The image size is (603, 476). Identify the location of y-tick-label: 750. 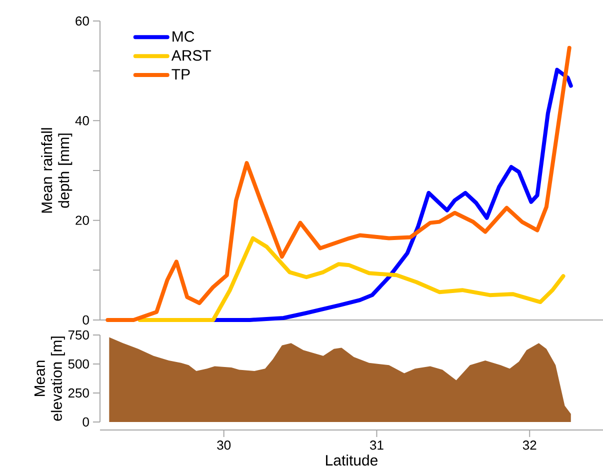
(78, 335).